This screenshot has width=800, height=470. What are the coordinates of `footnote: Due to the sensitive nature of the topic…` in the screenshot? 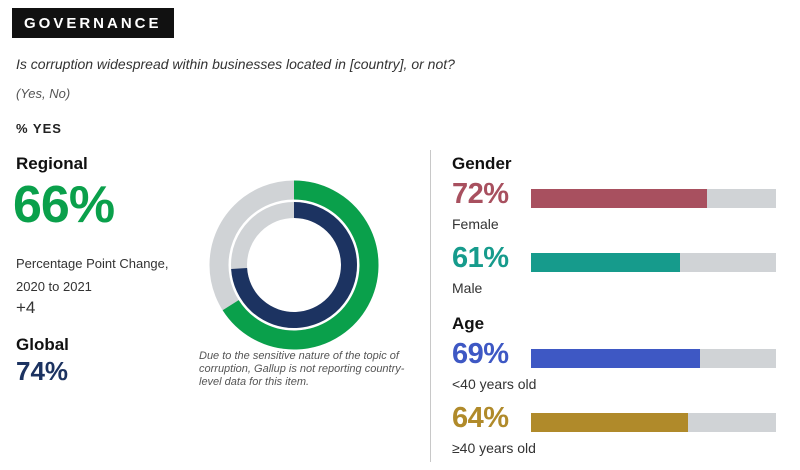 It's located at (302, 369).